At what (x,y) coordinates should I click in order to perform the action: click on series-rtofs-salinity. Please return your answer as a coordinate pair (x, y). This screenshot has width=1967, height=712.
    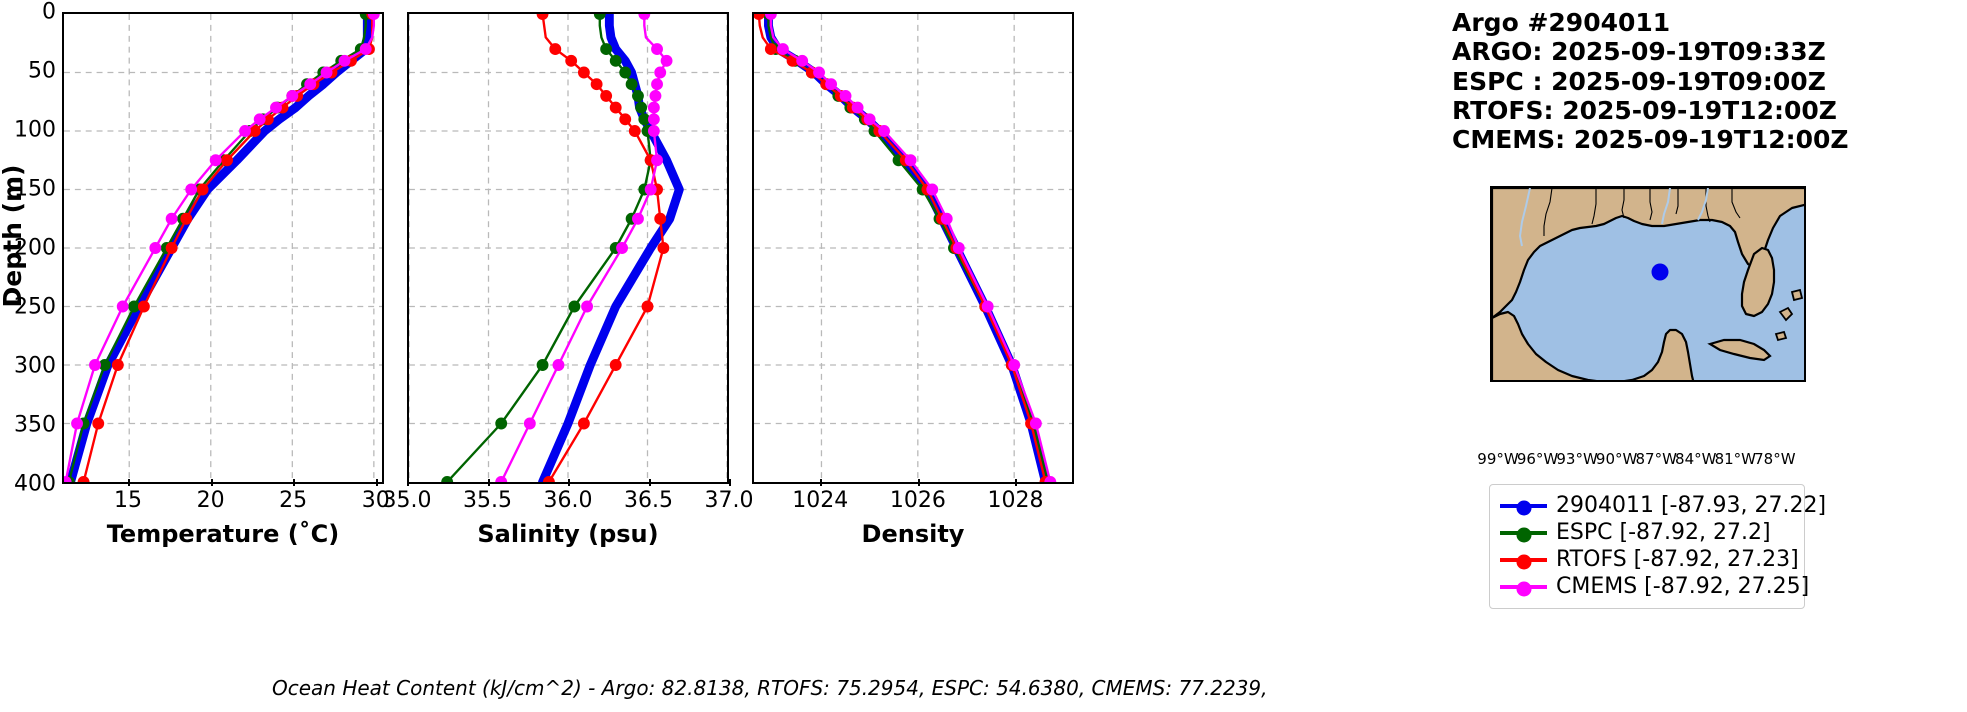
    Looking at the image, I should click on (603, 248).